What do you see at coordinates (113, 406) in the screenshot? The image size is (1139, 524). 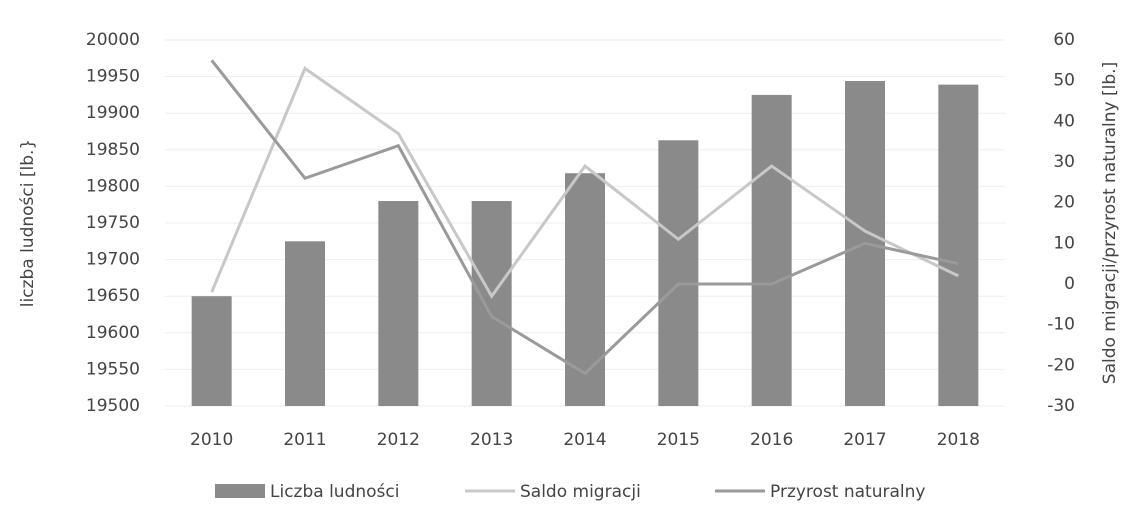 I see `y-tick-label: 19500` at bounding box center [113, 406].